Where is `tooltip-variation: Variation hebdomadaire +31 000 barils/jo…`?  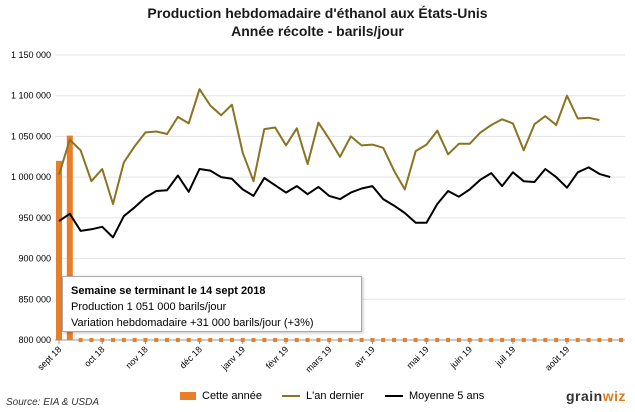
tooltip-variation: Variation hebdomadaire +31 000 barils/jo… is located at coordinates (192, 323).